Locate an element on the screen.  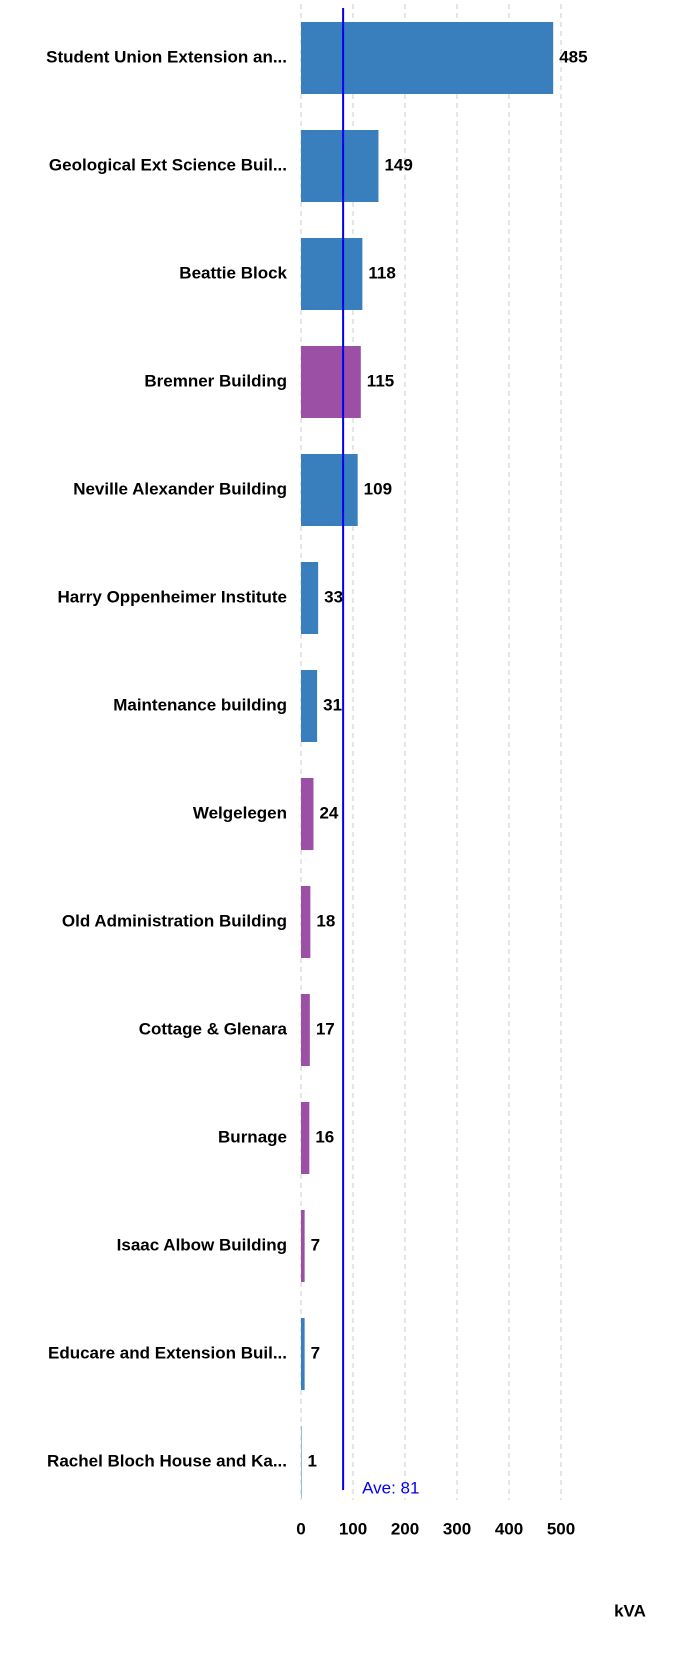
value-label: 18 is located at coordinates (325, 920).